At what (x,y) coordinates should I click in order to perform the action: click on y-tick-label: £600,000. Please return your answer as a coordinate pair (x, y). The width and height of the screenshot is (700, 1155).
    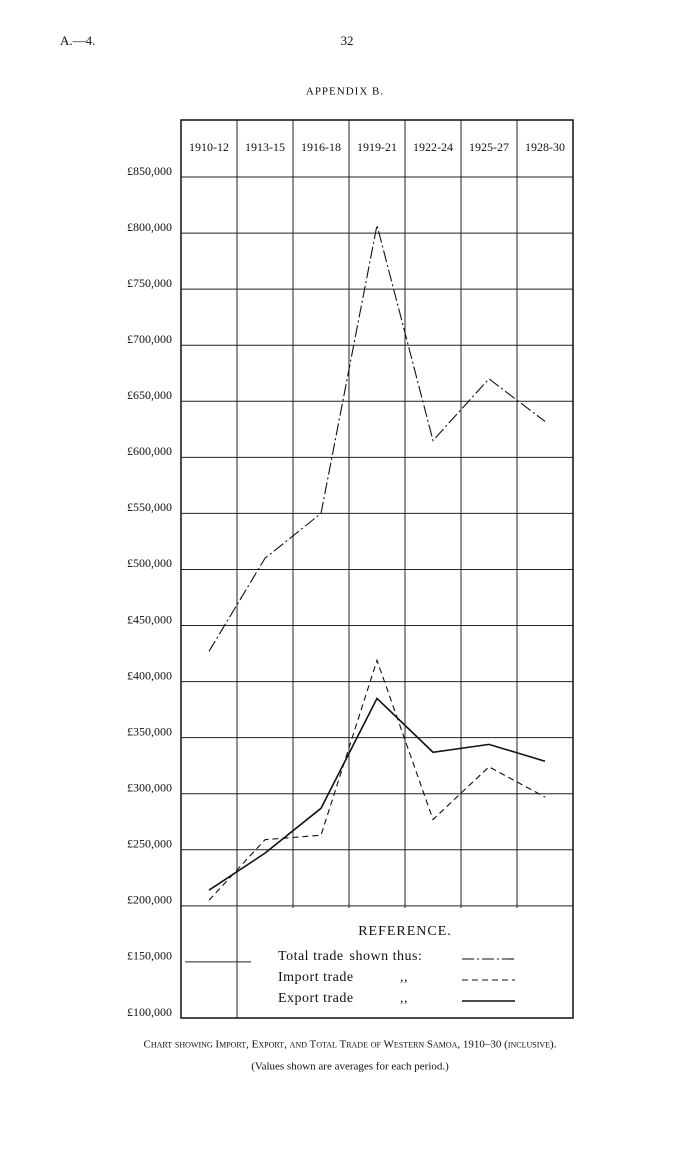
    Looking at the image, I should click on (149, 451).